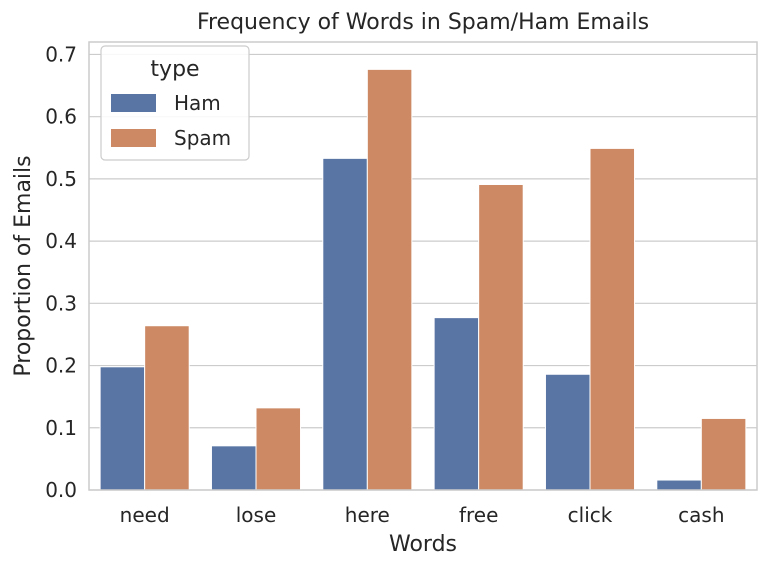 The height and width of the screenshot is (566, 766). What do you see at coordinates (145, 515) in the screenshot?
I see `x-tick-label: need` at bounding box center [145, 515].